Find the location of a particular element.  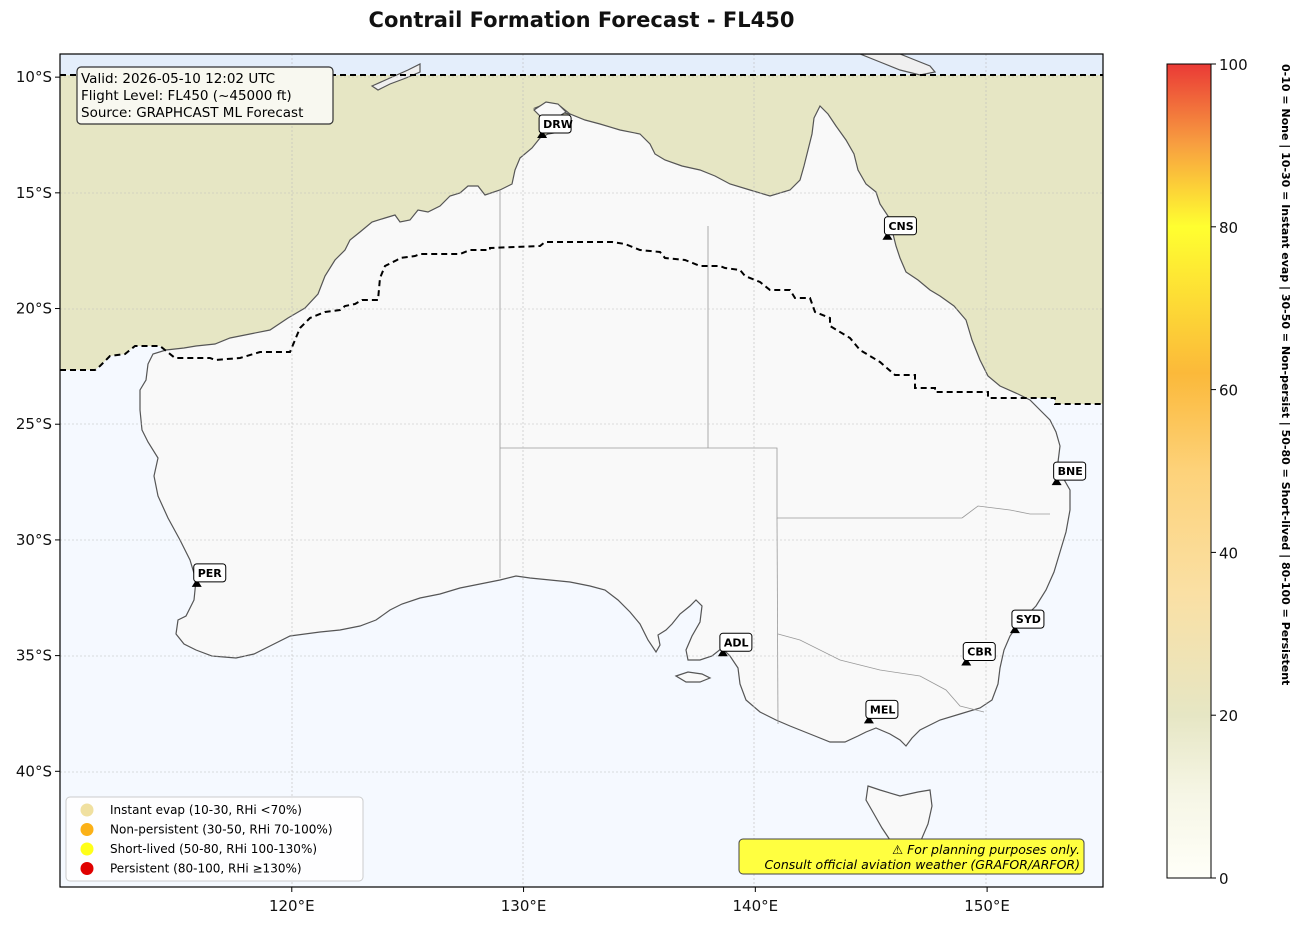

lat-tick-label: 20°S is located at coordinates (34, 309).